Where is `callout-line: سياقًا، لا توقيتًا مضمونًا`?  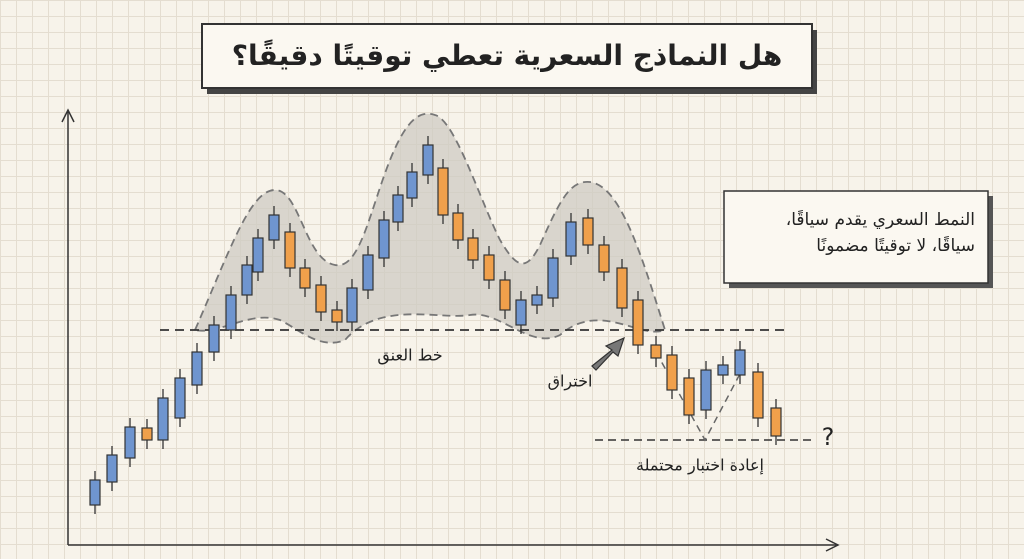 callout-line: سياقًا، لا توقيتًا مضمونًا is located at coordinates (895, 245).